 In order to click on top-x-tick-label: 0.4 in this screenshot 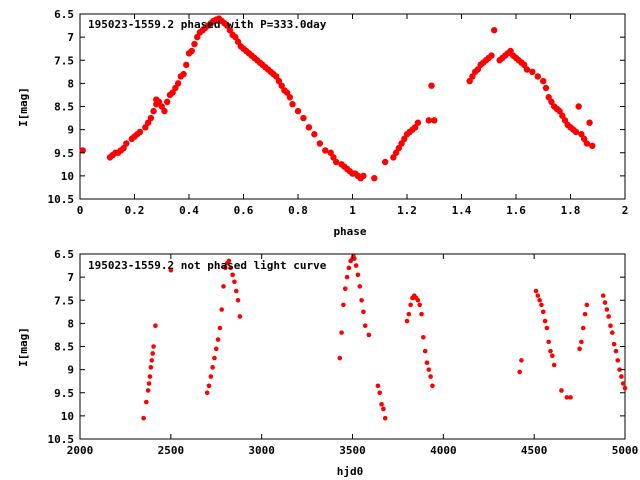, I will do `click(189, 210)`.